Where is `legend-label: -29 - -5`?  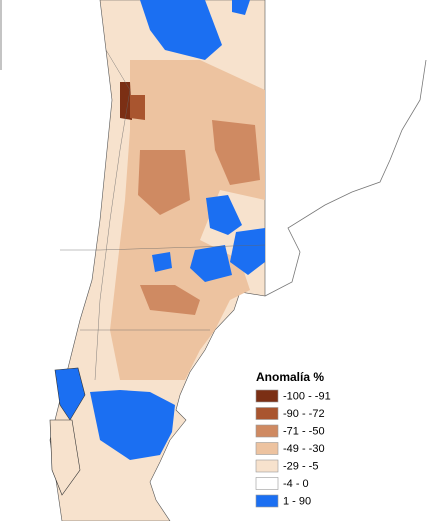
legend-label: -29 - -5 is located at coordinates (300, 466).